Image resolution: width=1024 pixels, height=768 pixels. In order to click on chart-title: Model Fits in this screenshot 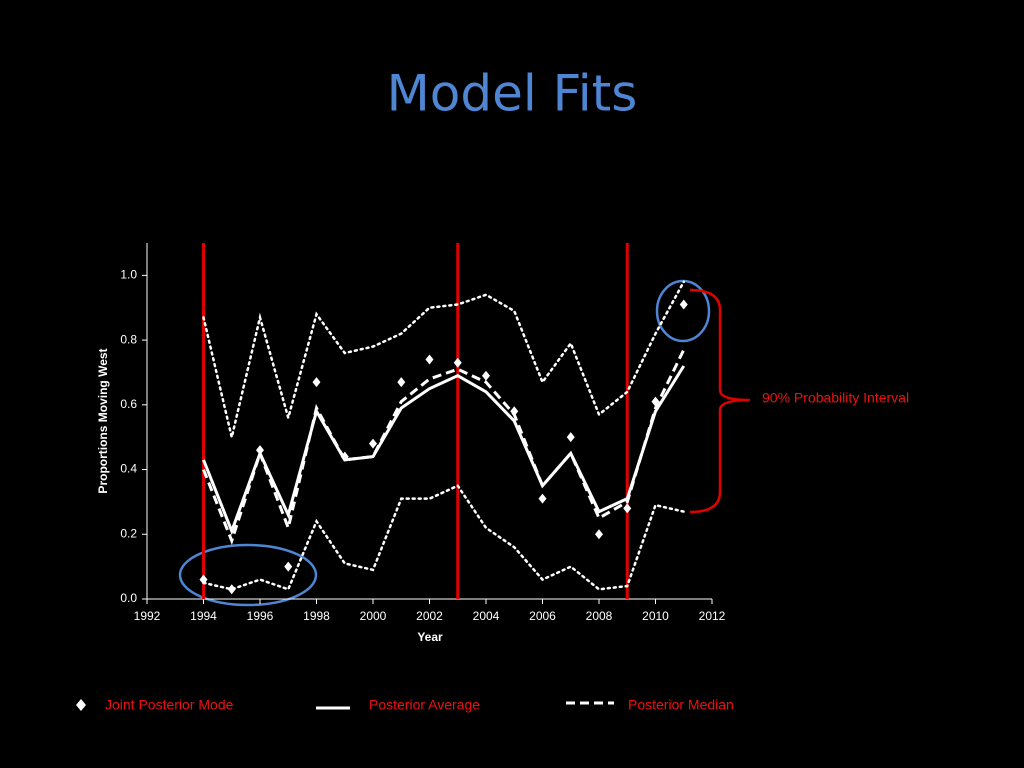, I will do `click(512, 94)`.